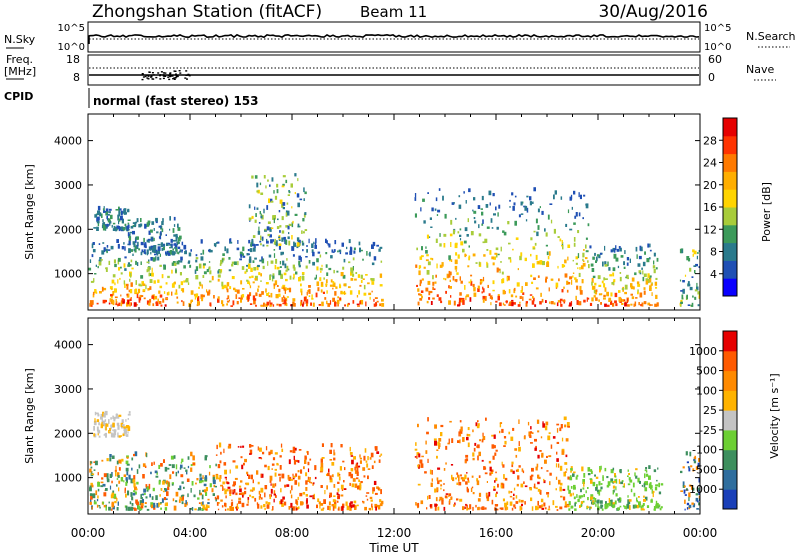  Describe the element at coordinates (394, 70) in the screenshot. I see `freq-panel-frame` at that location.